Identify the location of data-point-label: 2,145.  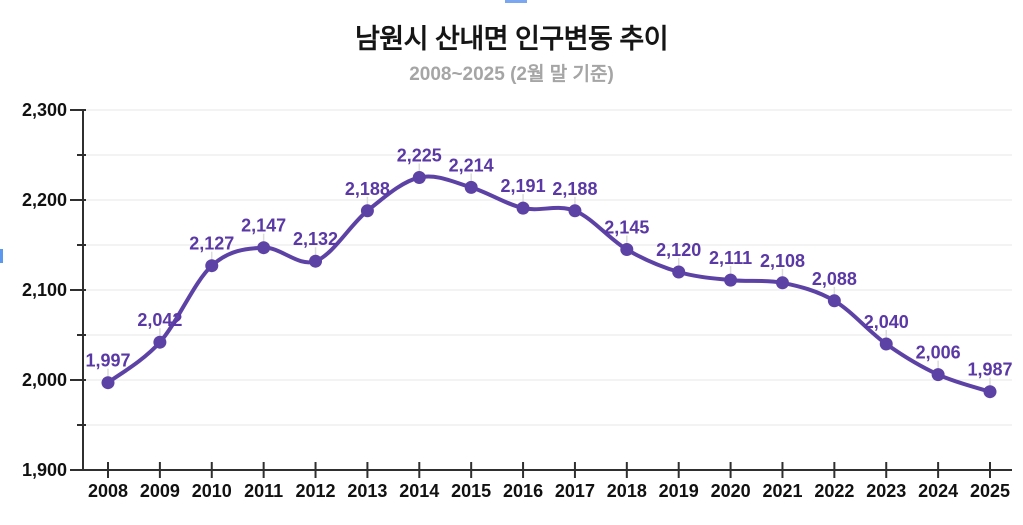
(626, 228).